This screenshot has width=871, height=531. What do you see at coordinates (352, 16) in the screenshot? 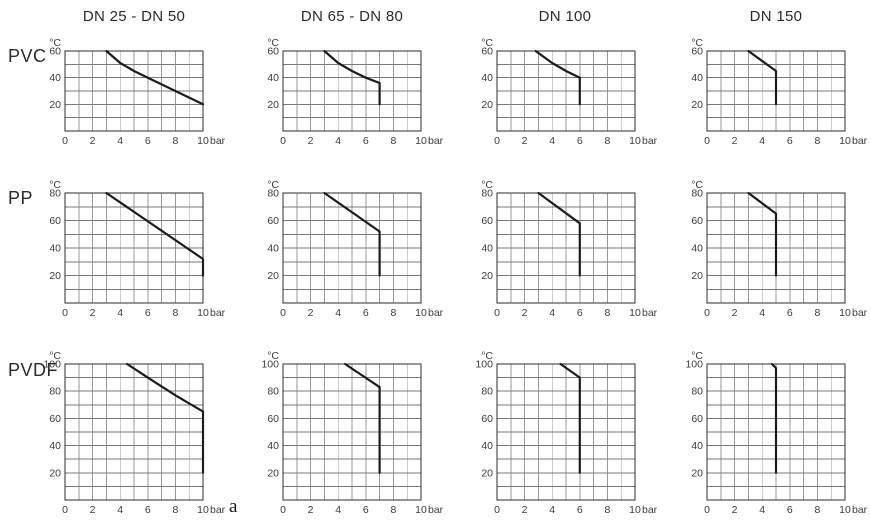
I see `column-header-dn65-dn80: DN 65 - DN 80` at bounding box center [352, 16].